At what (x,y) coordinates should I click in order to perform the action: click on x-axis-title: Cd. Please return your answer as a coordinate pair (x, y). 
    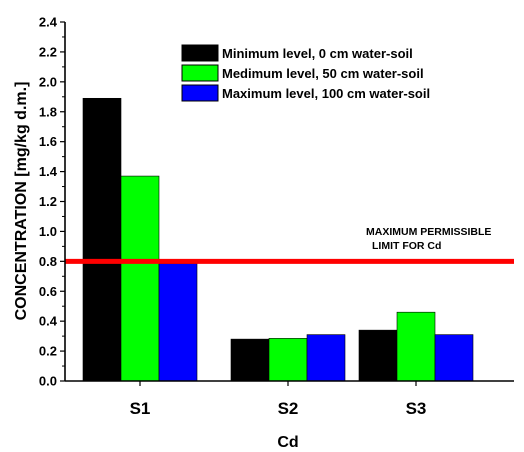
    Looking at the image, I should click on (287, 442).